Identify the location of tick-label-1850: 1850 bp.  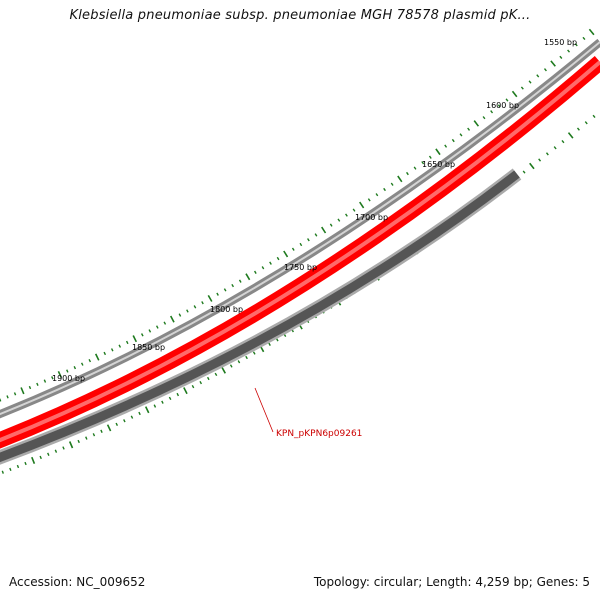
(148, 347).